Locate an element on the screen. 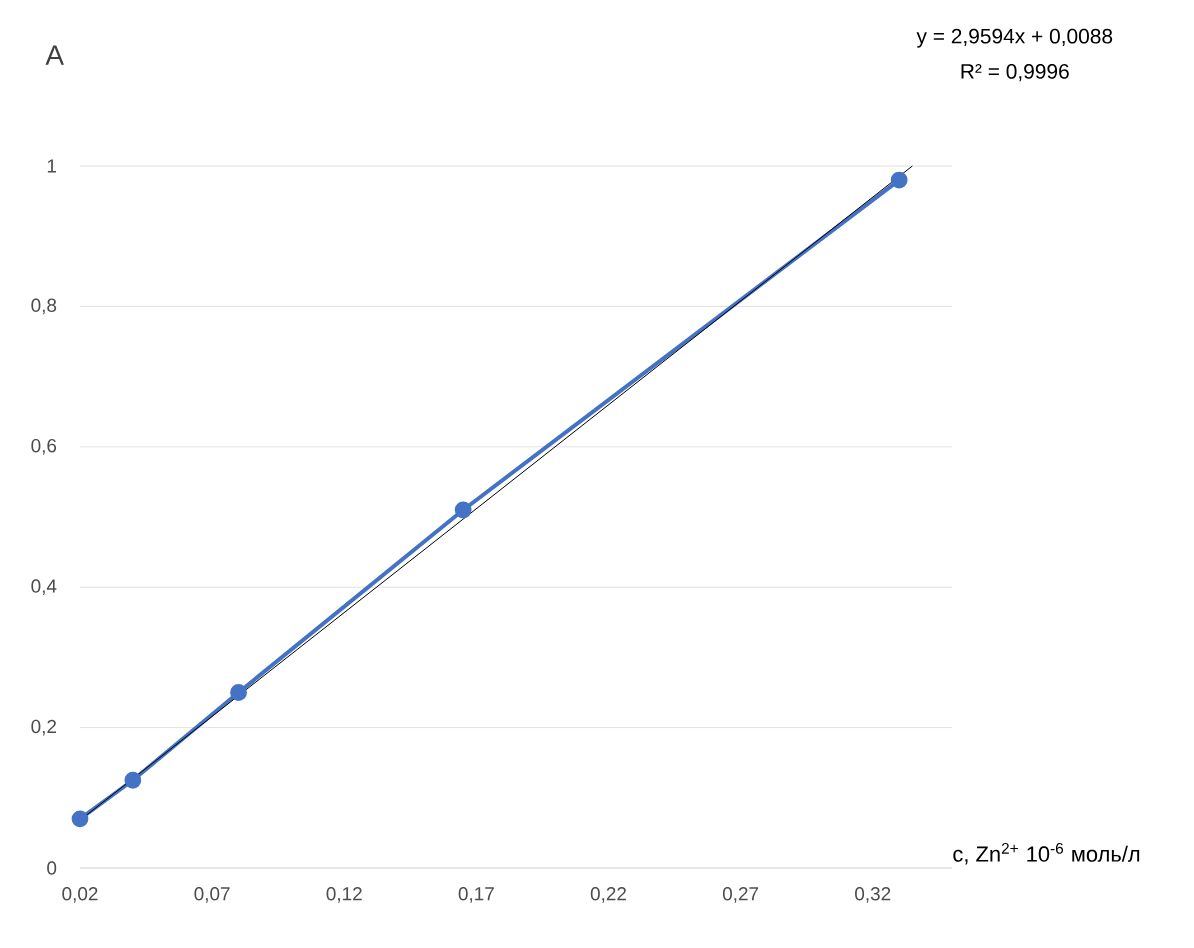  y-axis-title: A is located at coordinates (54, 55).